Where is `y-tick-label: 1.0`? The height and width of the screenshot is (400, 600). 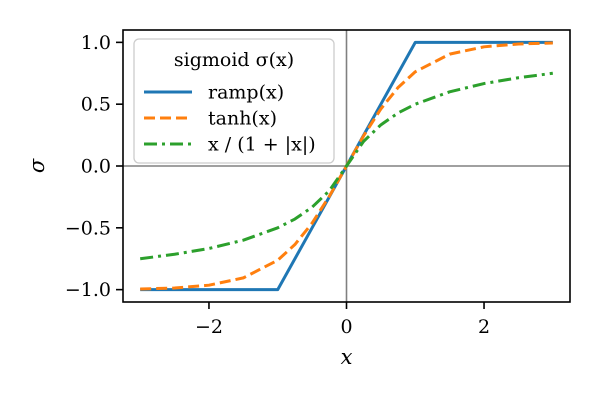 y-tick-label: 1.0 is located at coordinates (96, 43).